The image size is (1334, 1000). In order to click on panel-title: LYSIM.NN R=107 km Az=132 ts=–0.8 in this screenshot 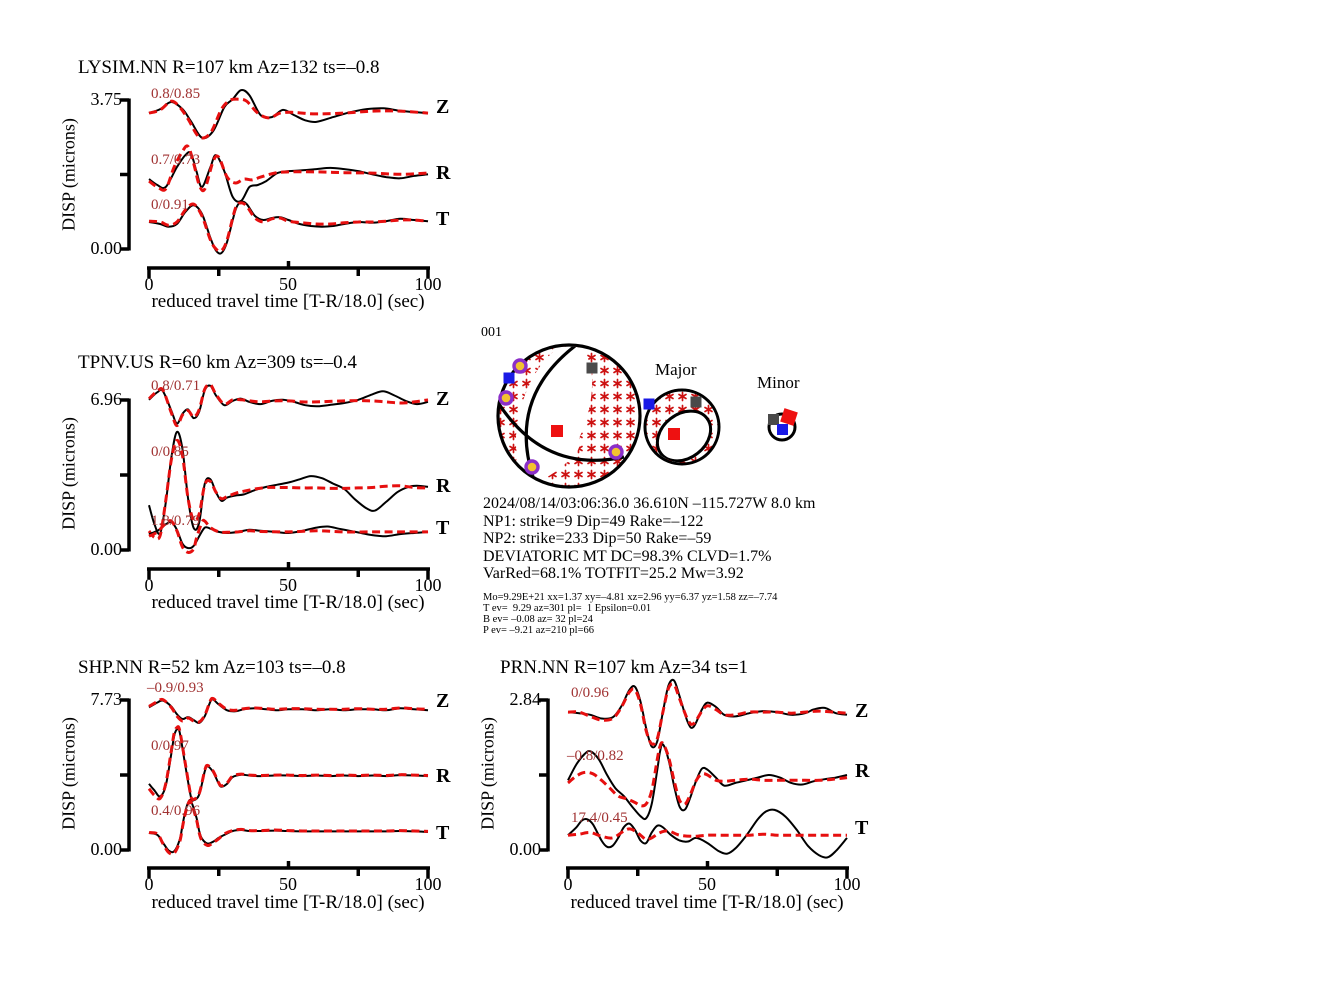, I will do `click(229, 67)`.